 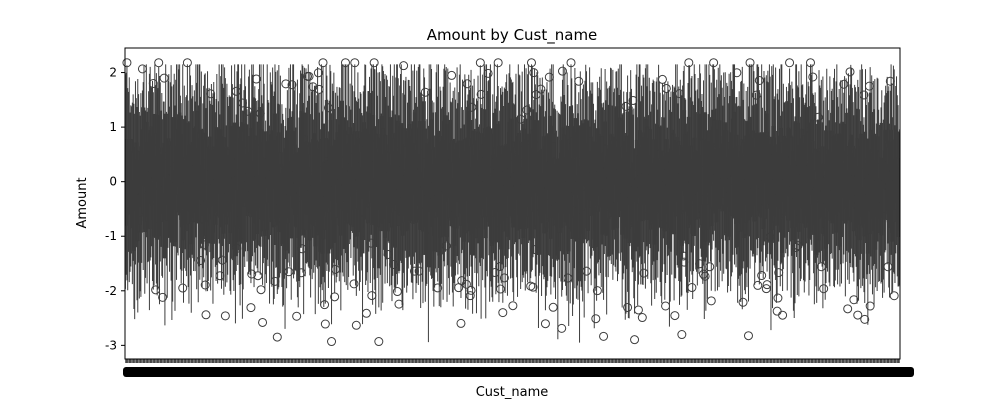 I want to click on y-tick-label: -1, so click(x=111, y=236).